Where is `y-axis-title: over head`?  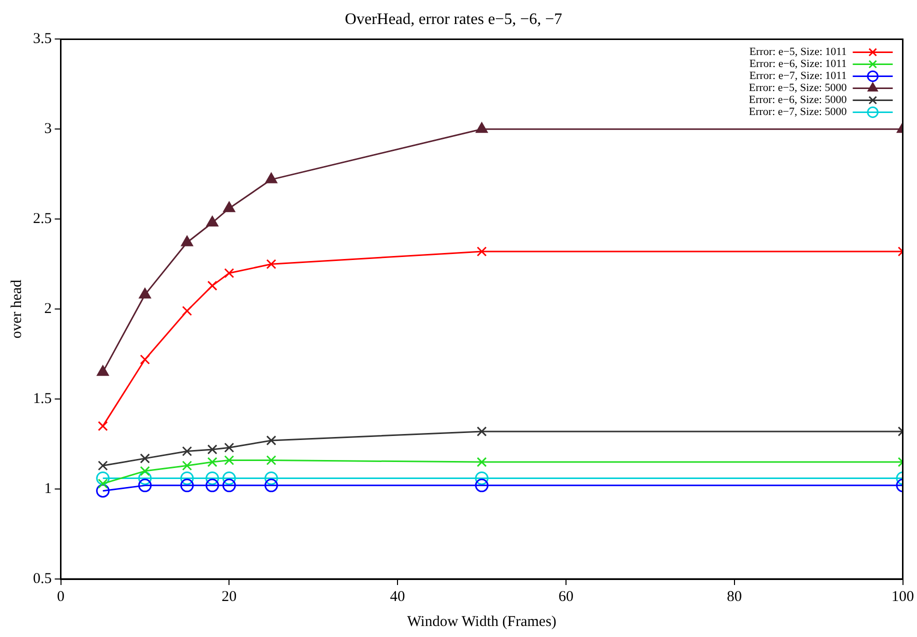
y-axis-title: over head is located at coordinates (16, 308).